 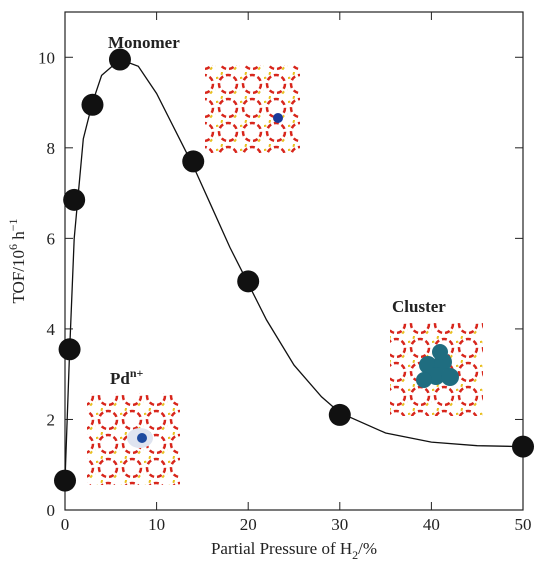 I want to click on y-tick-label: 6, so click(x=51, y=238).